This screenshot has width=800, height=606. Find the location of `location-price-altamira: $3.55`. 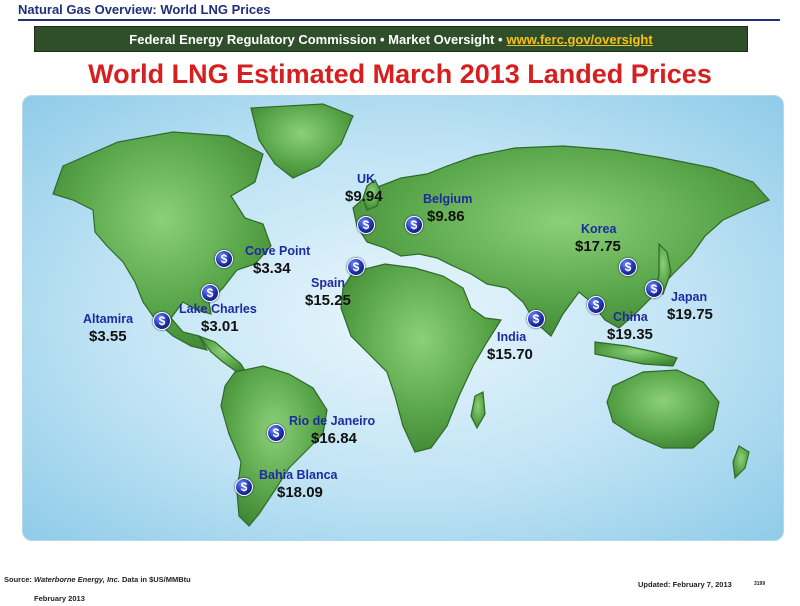

location-price-altamira: $3.55 is located at coordinates (108, 336).